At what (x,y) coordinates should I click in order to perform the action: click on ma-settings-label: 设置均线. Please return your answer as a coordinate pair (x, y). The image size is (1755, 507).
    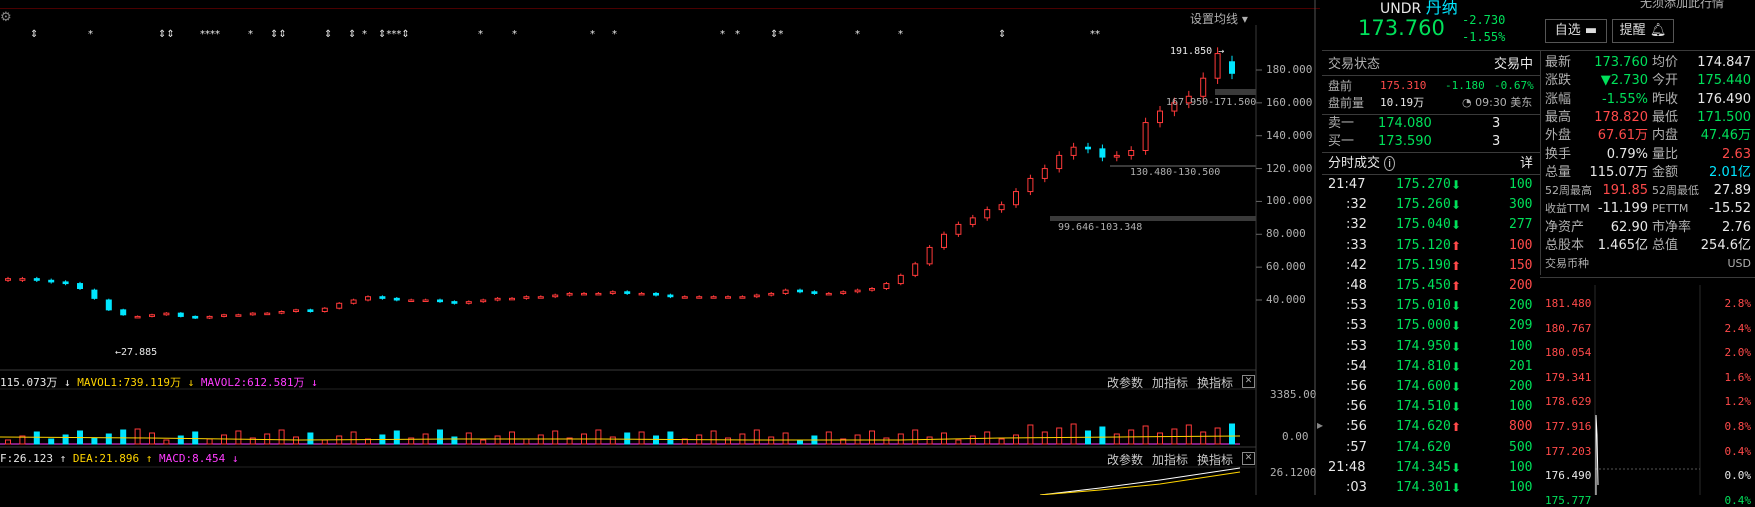
    Looking at the image, I should click on (1214, 19).